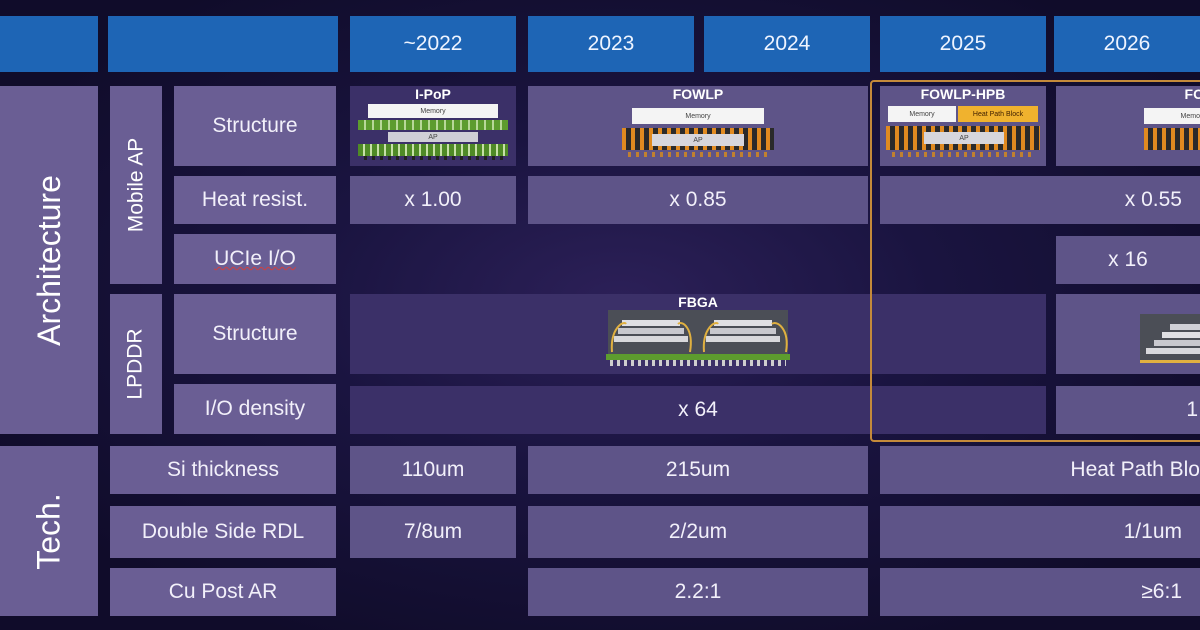 The image size is (1200, 630). What do you see at coordinates (223, 470) in the screenshot?
I see `row-label-si-thickness: Si thickness` at bounding box center [223, 470].